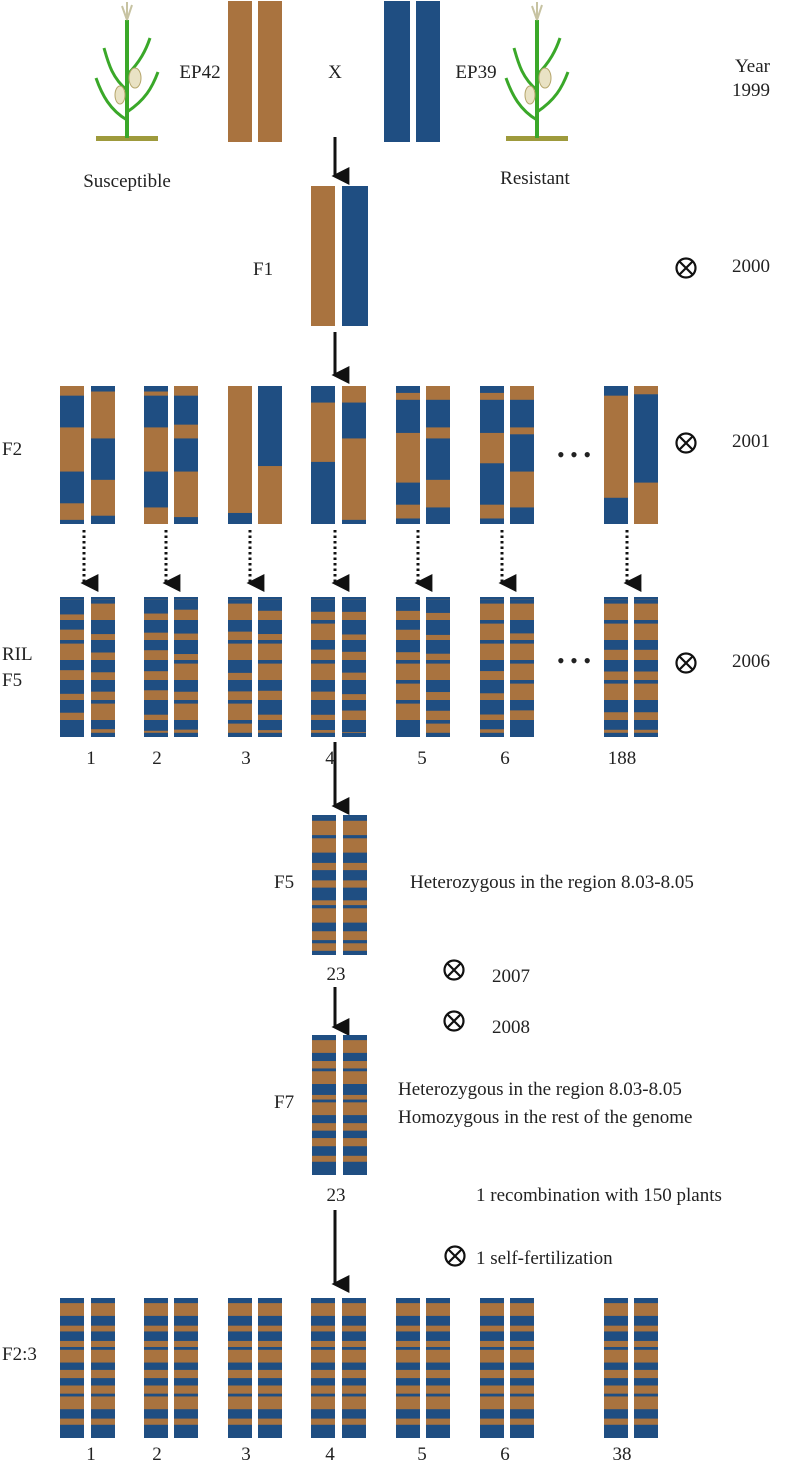  I want to click on f23-number: 38, so click(622, 1454).